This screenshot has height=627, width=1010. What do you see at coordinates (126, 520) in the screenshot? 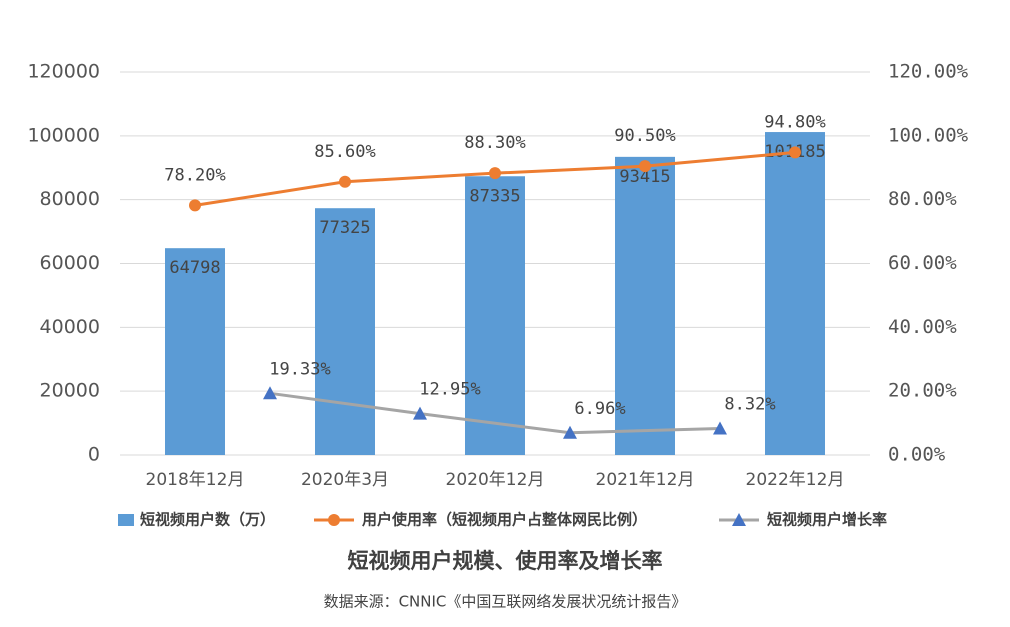
I see `legend-swatch` at bounding box center [126, 520].